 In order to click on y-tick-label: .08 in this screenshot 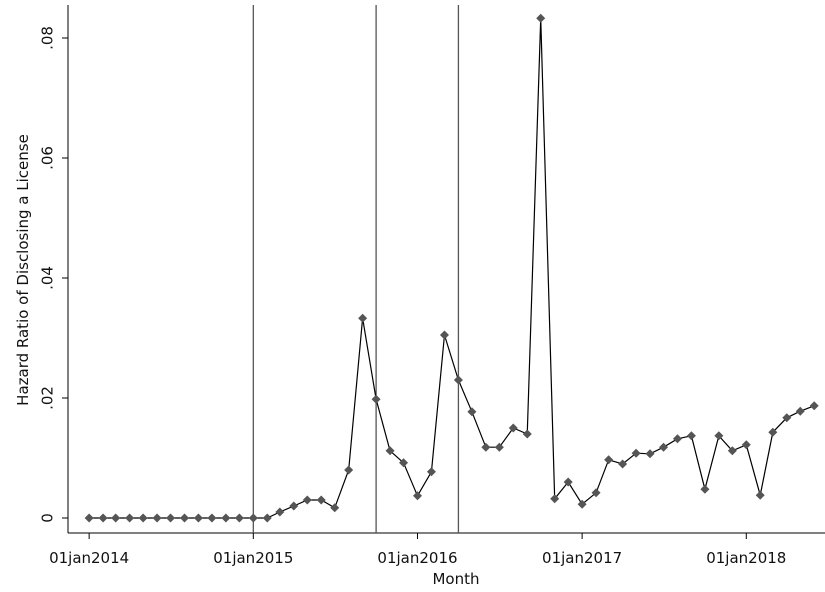, I will do `click(48, 38)`.